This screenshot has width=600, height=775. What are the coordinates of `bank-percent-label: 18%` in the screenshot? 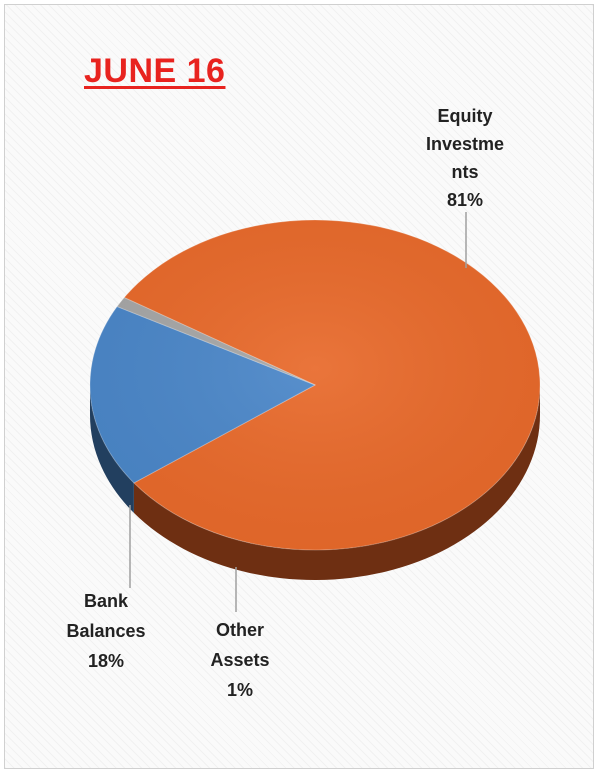 It's located at (106, 661).